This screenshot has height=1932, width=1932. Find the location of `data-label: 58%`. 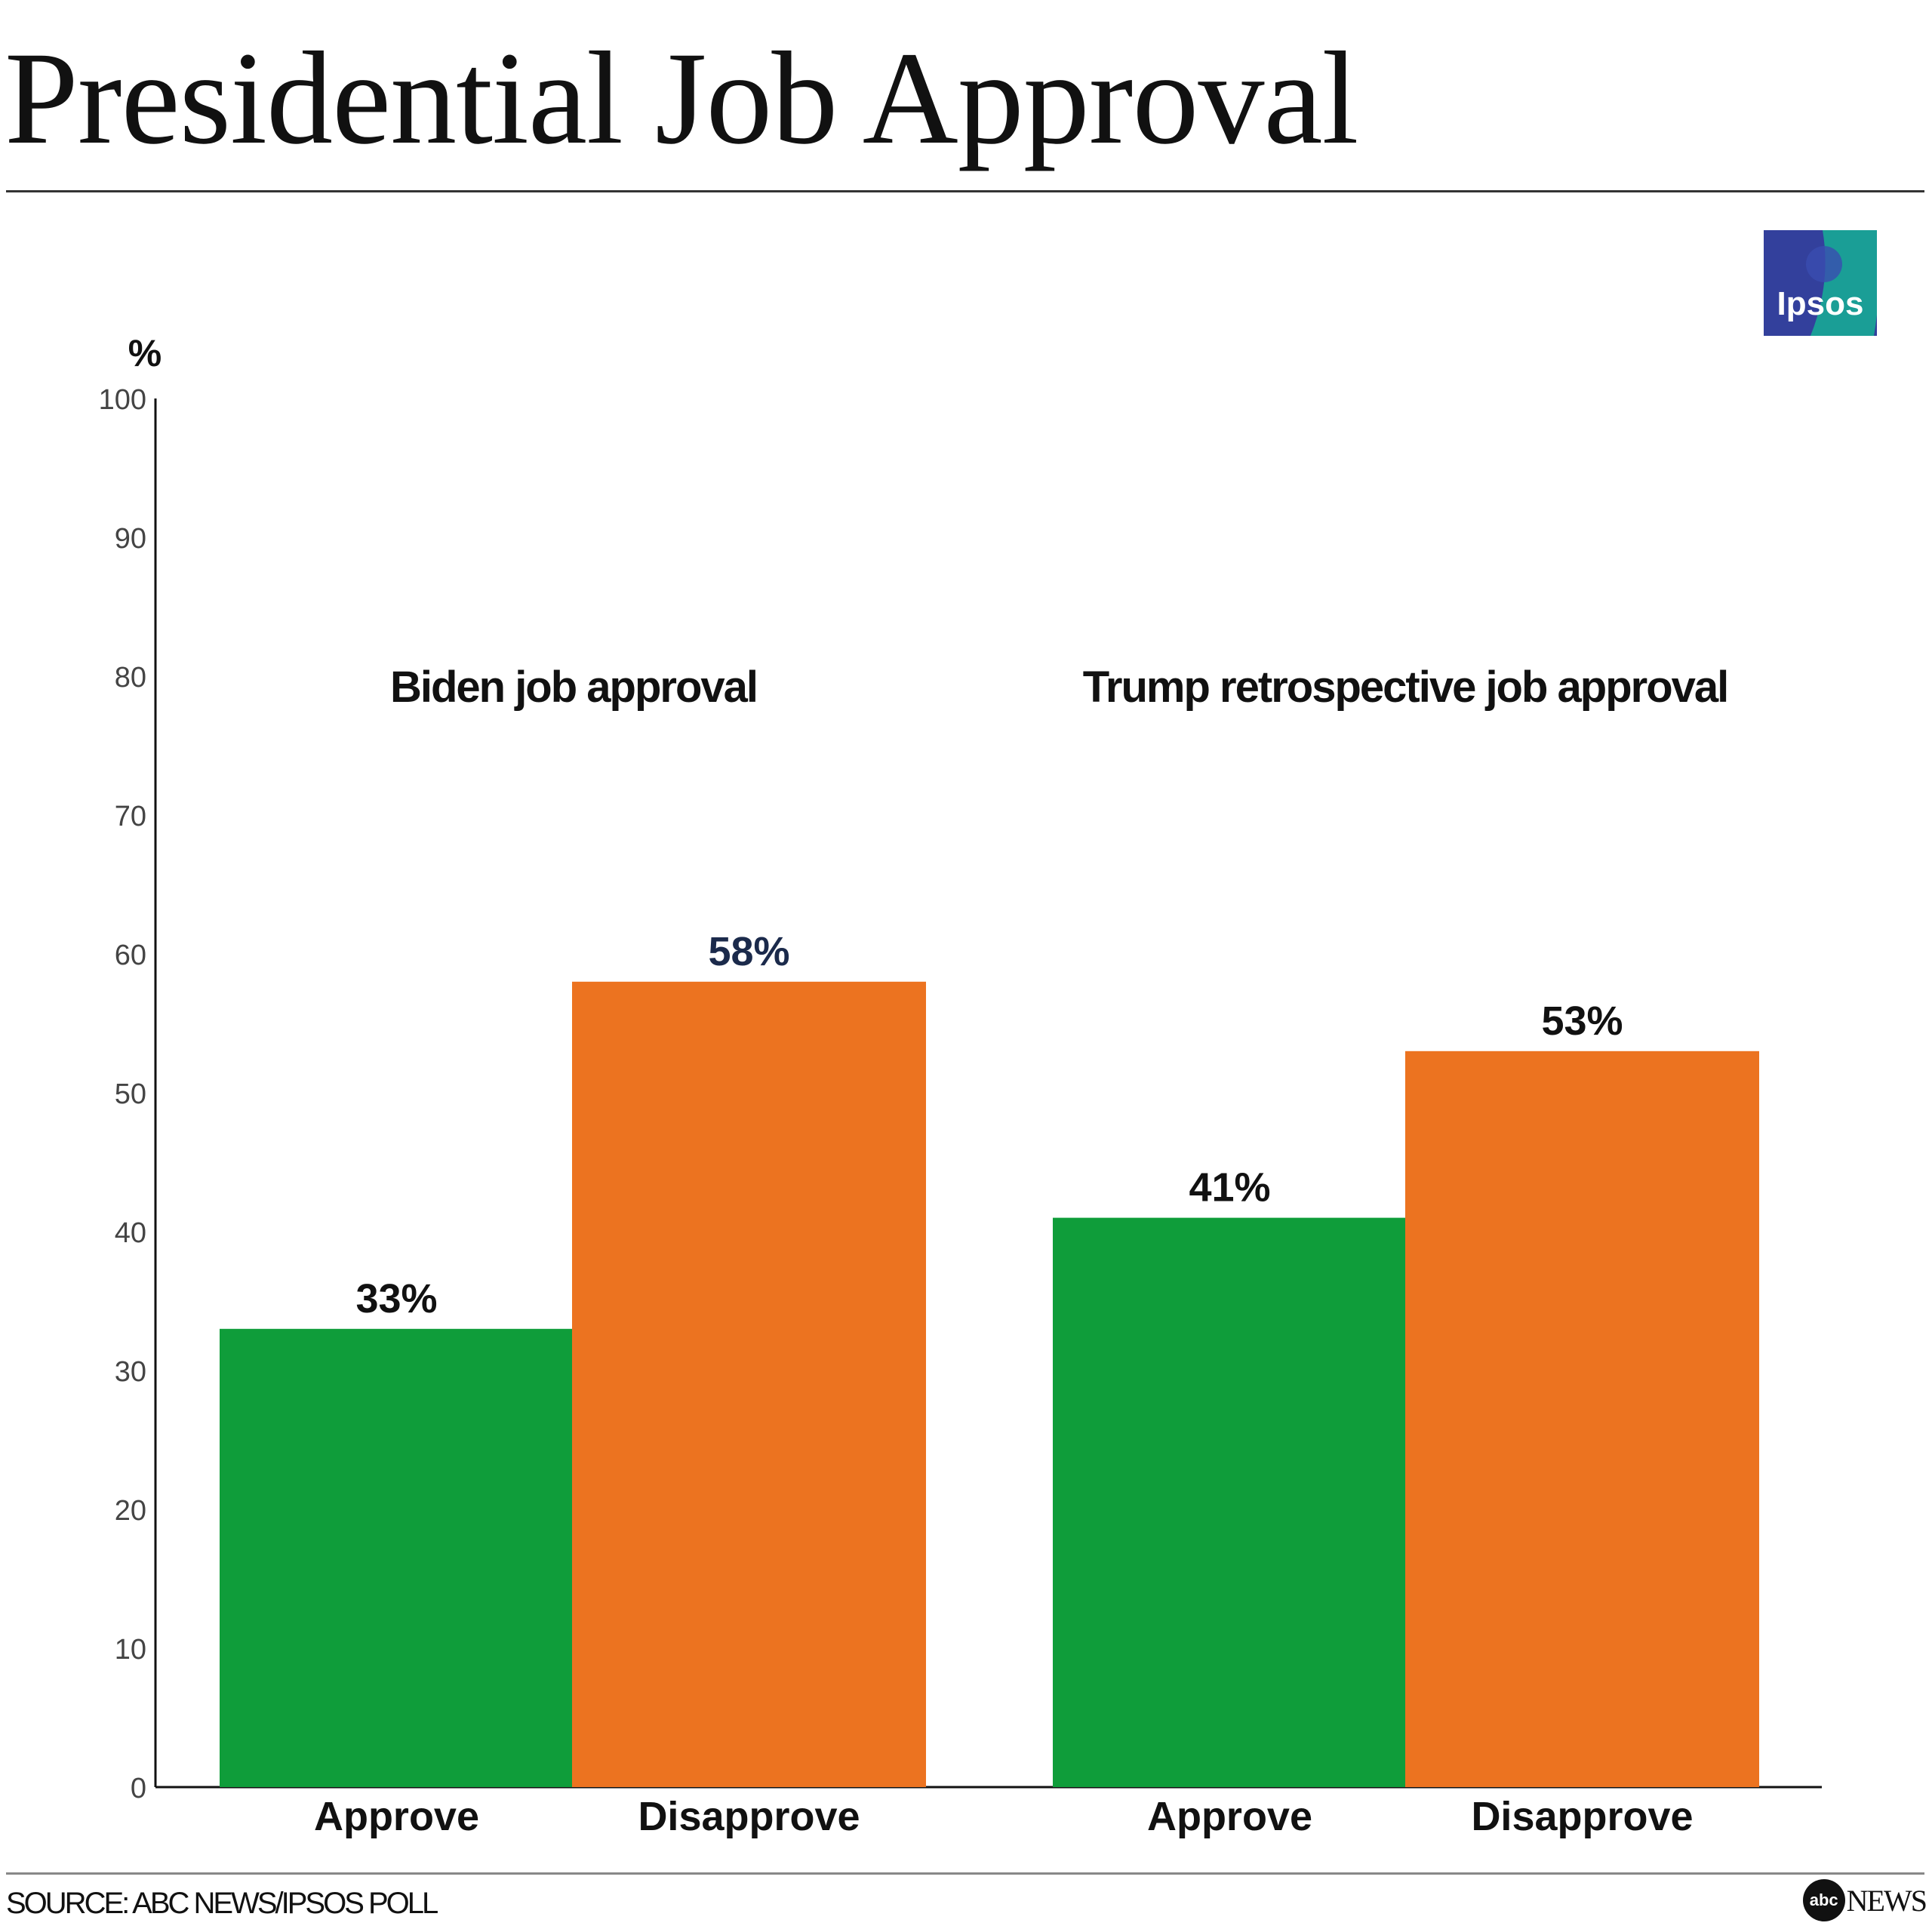

data-label: 58% is located at coordinates (748, 951).